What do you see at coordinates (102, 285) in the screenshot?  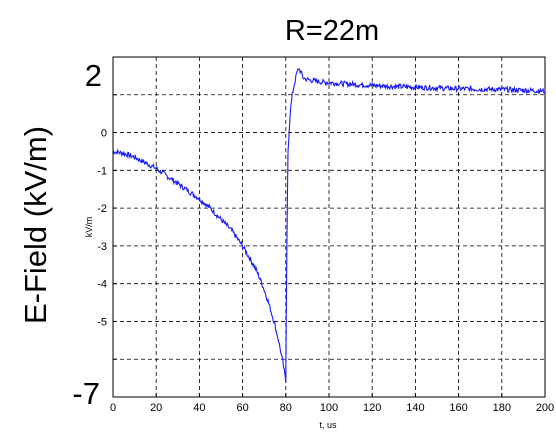 I see `y-tick-label: -4` at bounding box center [102, 285].